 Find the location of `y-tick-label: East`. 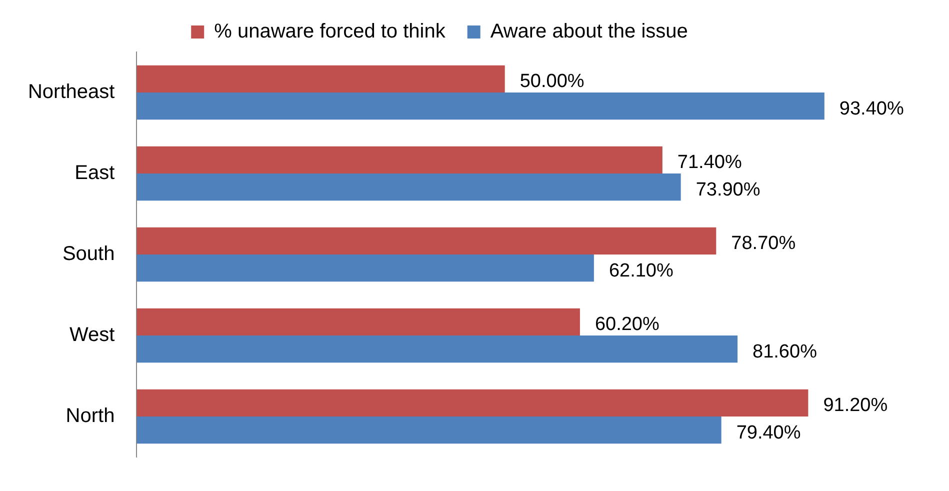

y-tick-label: East is located at coordinates (95, 173).